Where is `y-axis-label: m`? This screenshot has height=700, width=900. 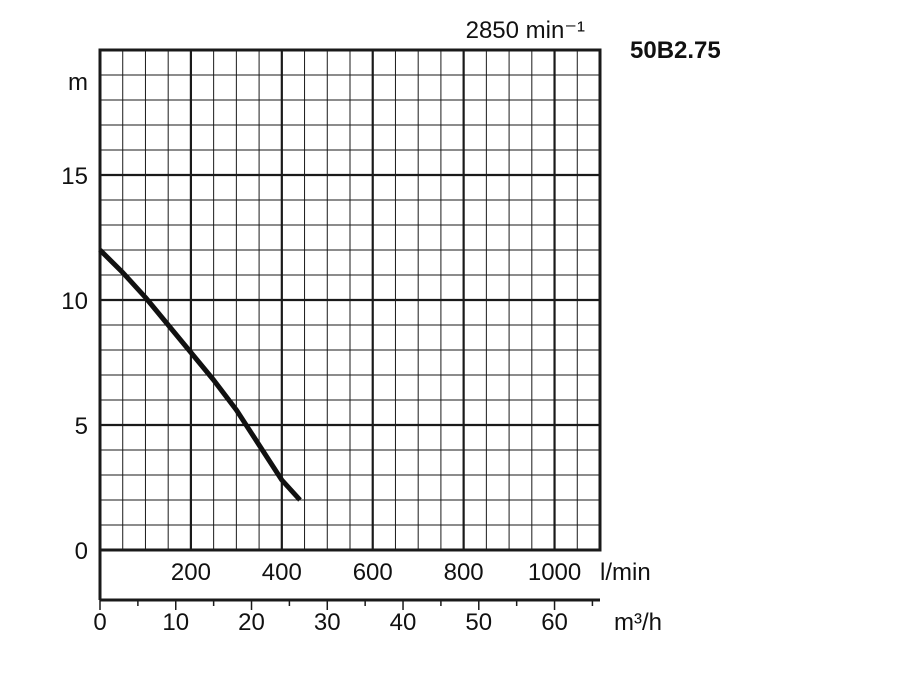
y-axis-label: m is located at coordinates (78, 82).